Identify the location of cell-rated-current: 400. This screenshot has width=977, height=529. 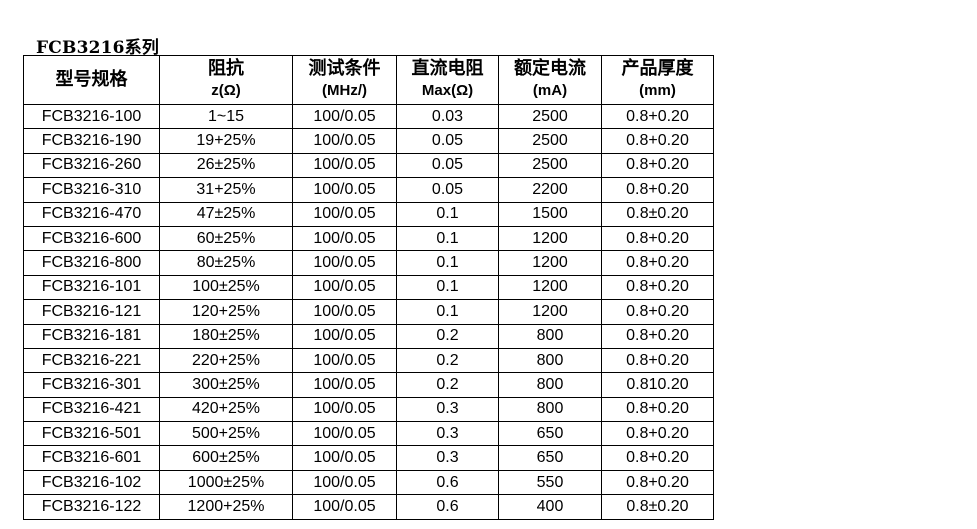
(550, 507).